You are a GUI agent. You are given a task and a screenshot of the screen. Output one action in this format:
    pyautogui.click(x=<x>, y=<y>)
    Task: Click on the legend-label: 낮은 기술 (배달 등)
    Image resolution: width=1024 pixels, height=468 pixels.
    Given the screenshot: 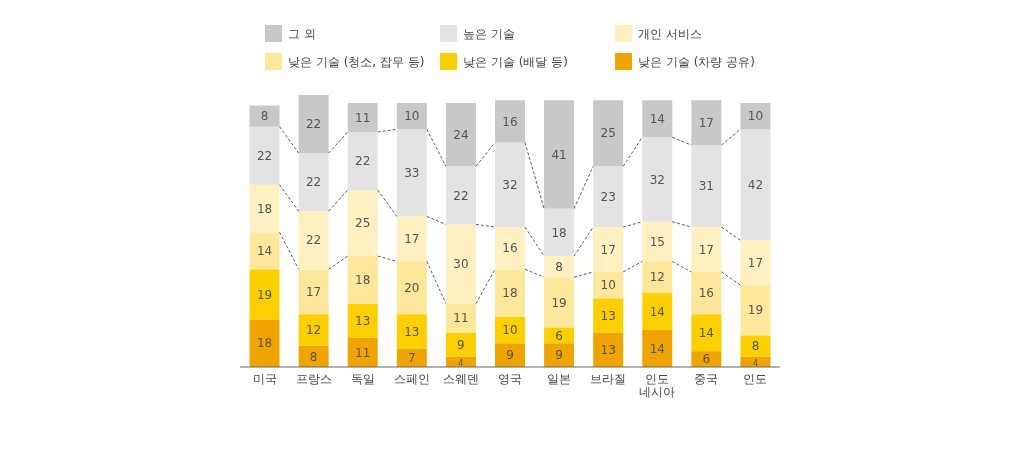 What is the action you would take?
    pyautogui.click(x=515, y=62)
    